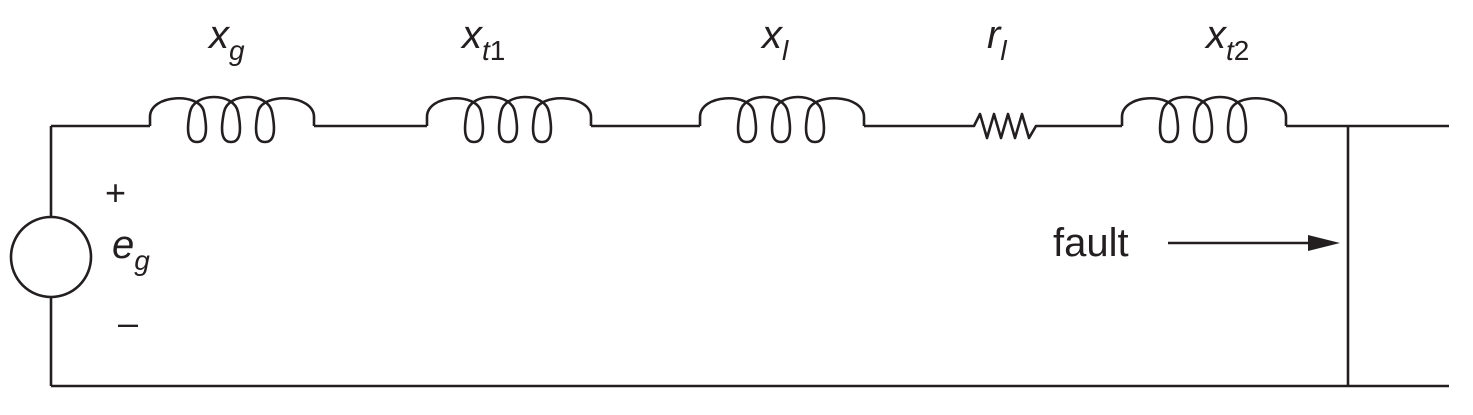  What do you see at coordinates (482, 39) in the screenshot?
I see `label-xt1: xt1` at bounding box center [482, 39].